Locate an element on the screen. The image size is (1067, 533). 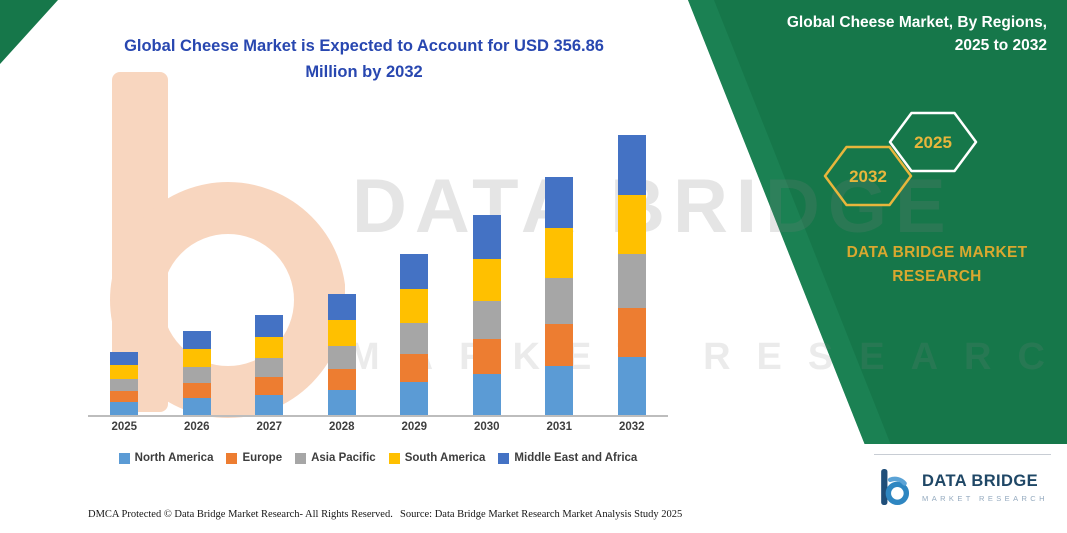
side-panel-heading-line2: 2025 to 2032 is located at coordinates (1000, 46).